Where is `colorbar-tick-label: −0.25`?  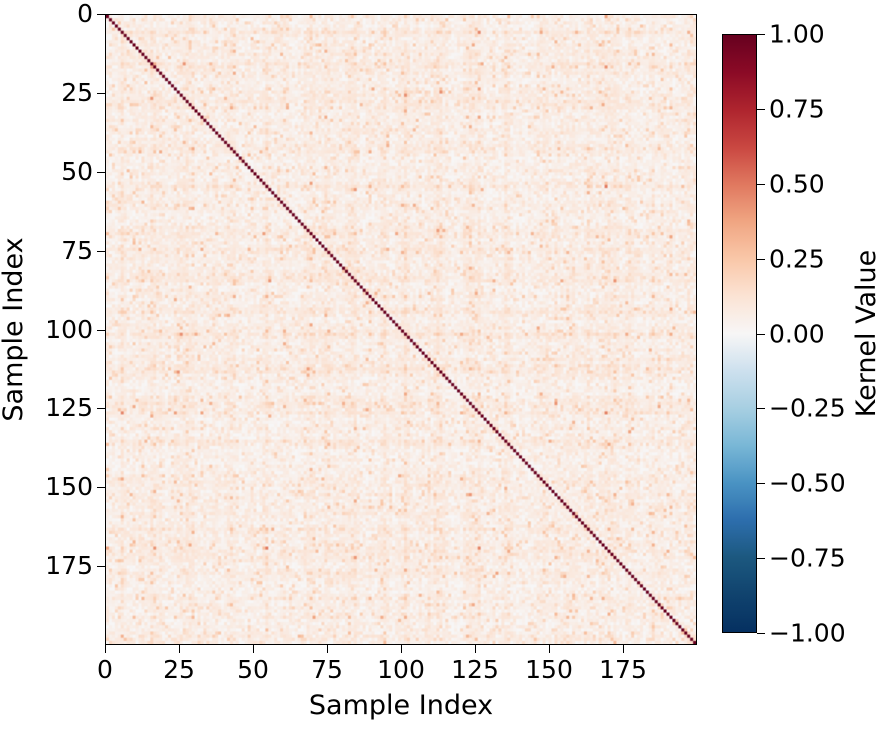 colorbar-tick-label: −0.25 is located at coordinates (807, 408).